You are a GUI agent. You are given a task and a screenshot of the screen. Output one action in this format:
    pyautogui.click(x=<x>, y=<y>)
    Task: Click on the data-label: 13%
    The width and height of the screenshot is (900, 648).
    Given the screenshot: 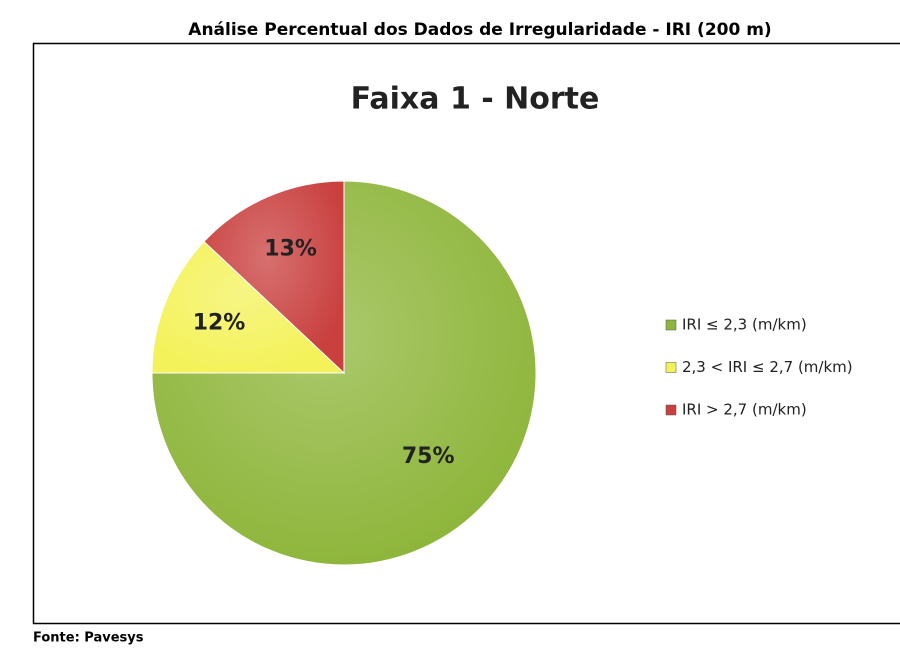 What is the action you would take?
    pyautogui.click(x=290, y=249)
    